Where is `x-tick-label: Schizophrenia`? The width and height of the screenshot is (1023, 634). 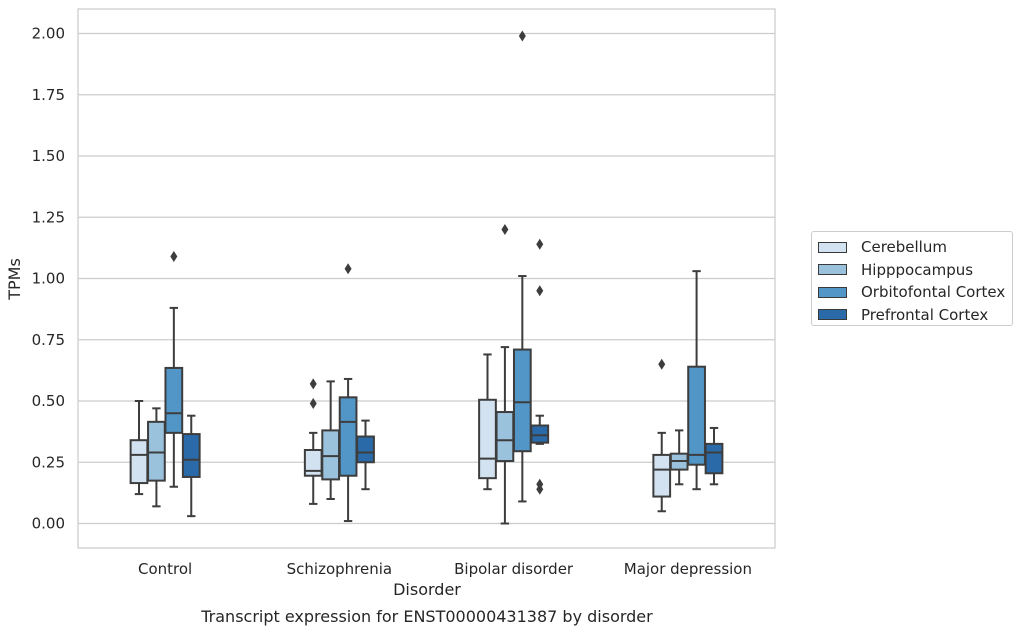 x-tick-label: Schizophrenia is located at coordinates (339, 569).